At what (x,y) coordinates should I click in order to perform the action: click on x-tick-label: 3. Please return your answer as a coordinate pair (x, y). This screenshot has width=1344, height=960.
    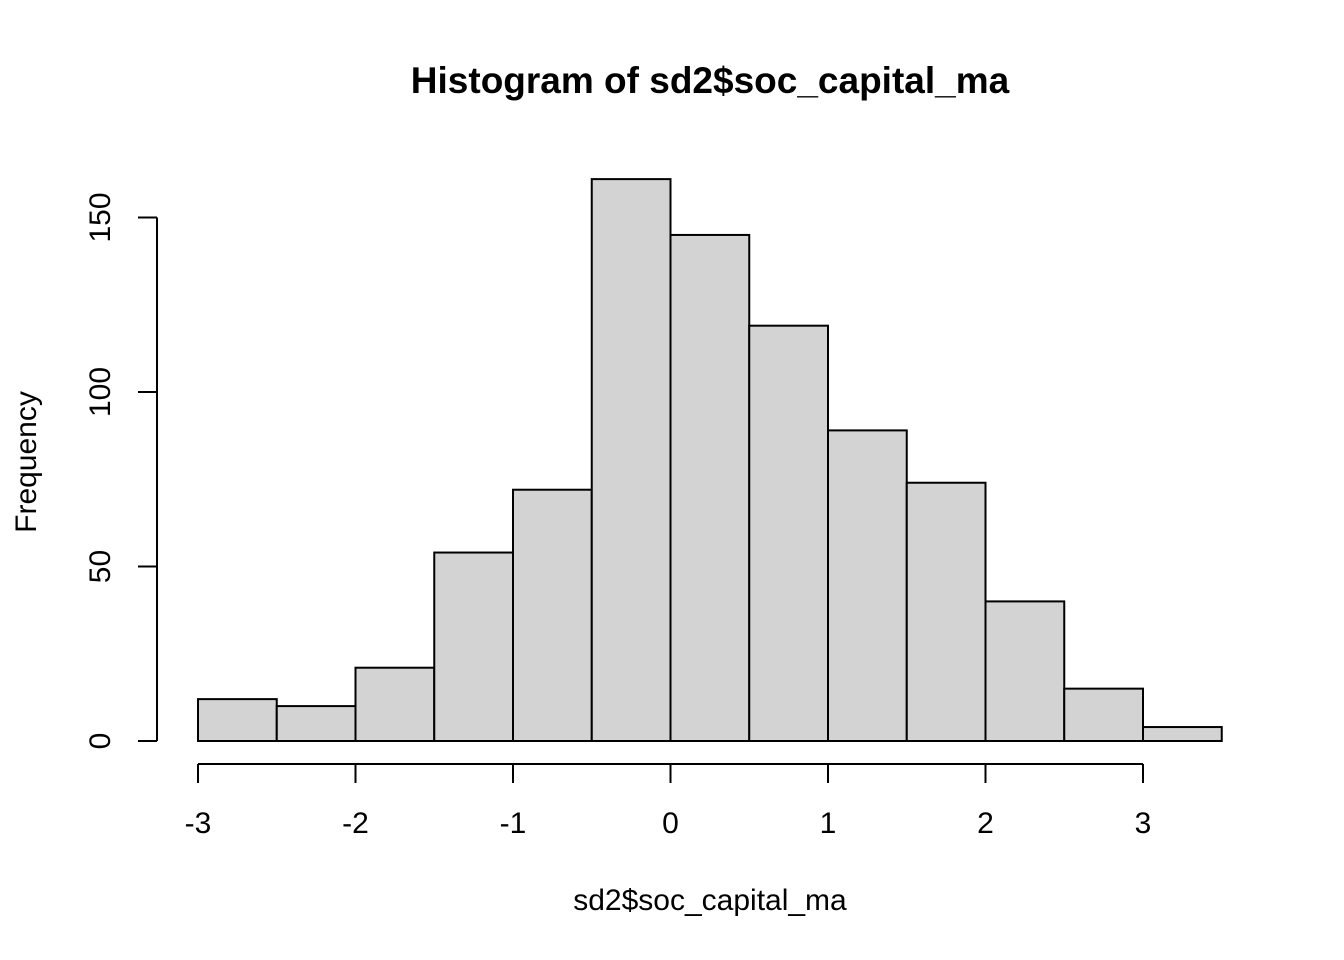
    Looking at the image, I should click on (1143, 823).